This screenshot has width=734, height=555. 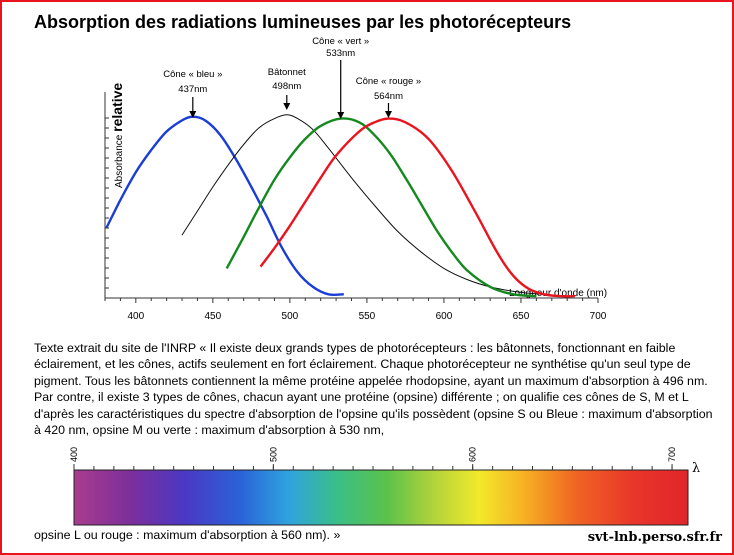 I want to click on lambda-symbol: λ, so click(x=696, y=468).